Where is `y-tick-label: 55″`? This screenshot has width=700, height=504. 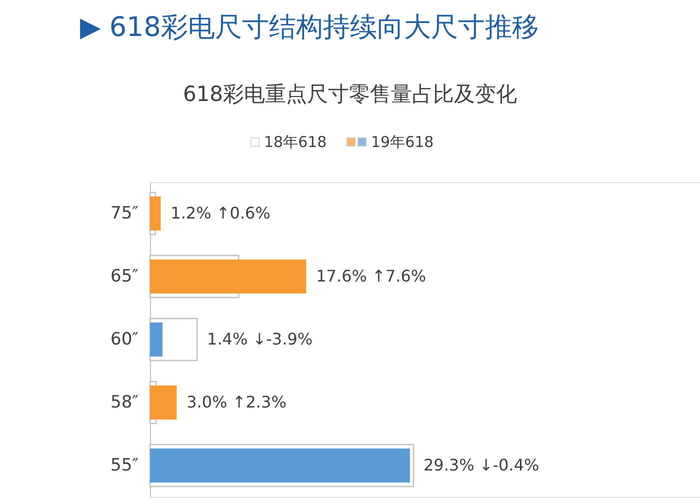 y-tick-label: 55″ is located at coordinates (124, 466).